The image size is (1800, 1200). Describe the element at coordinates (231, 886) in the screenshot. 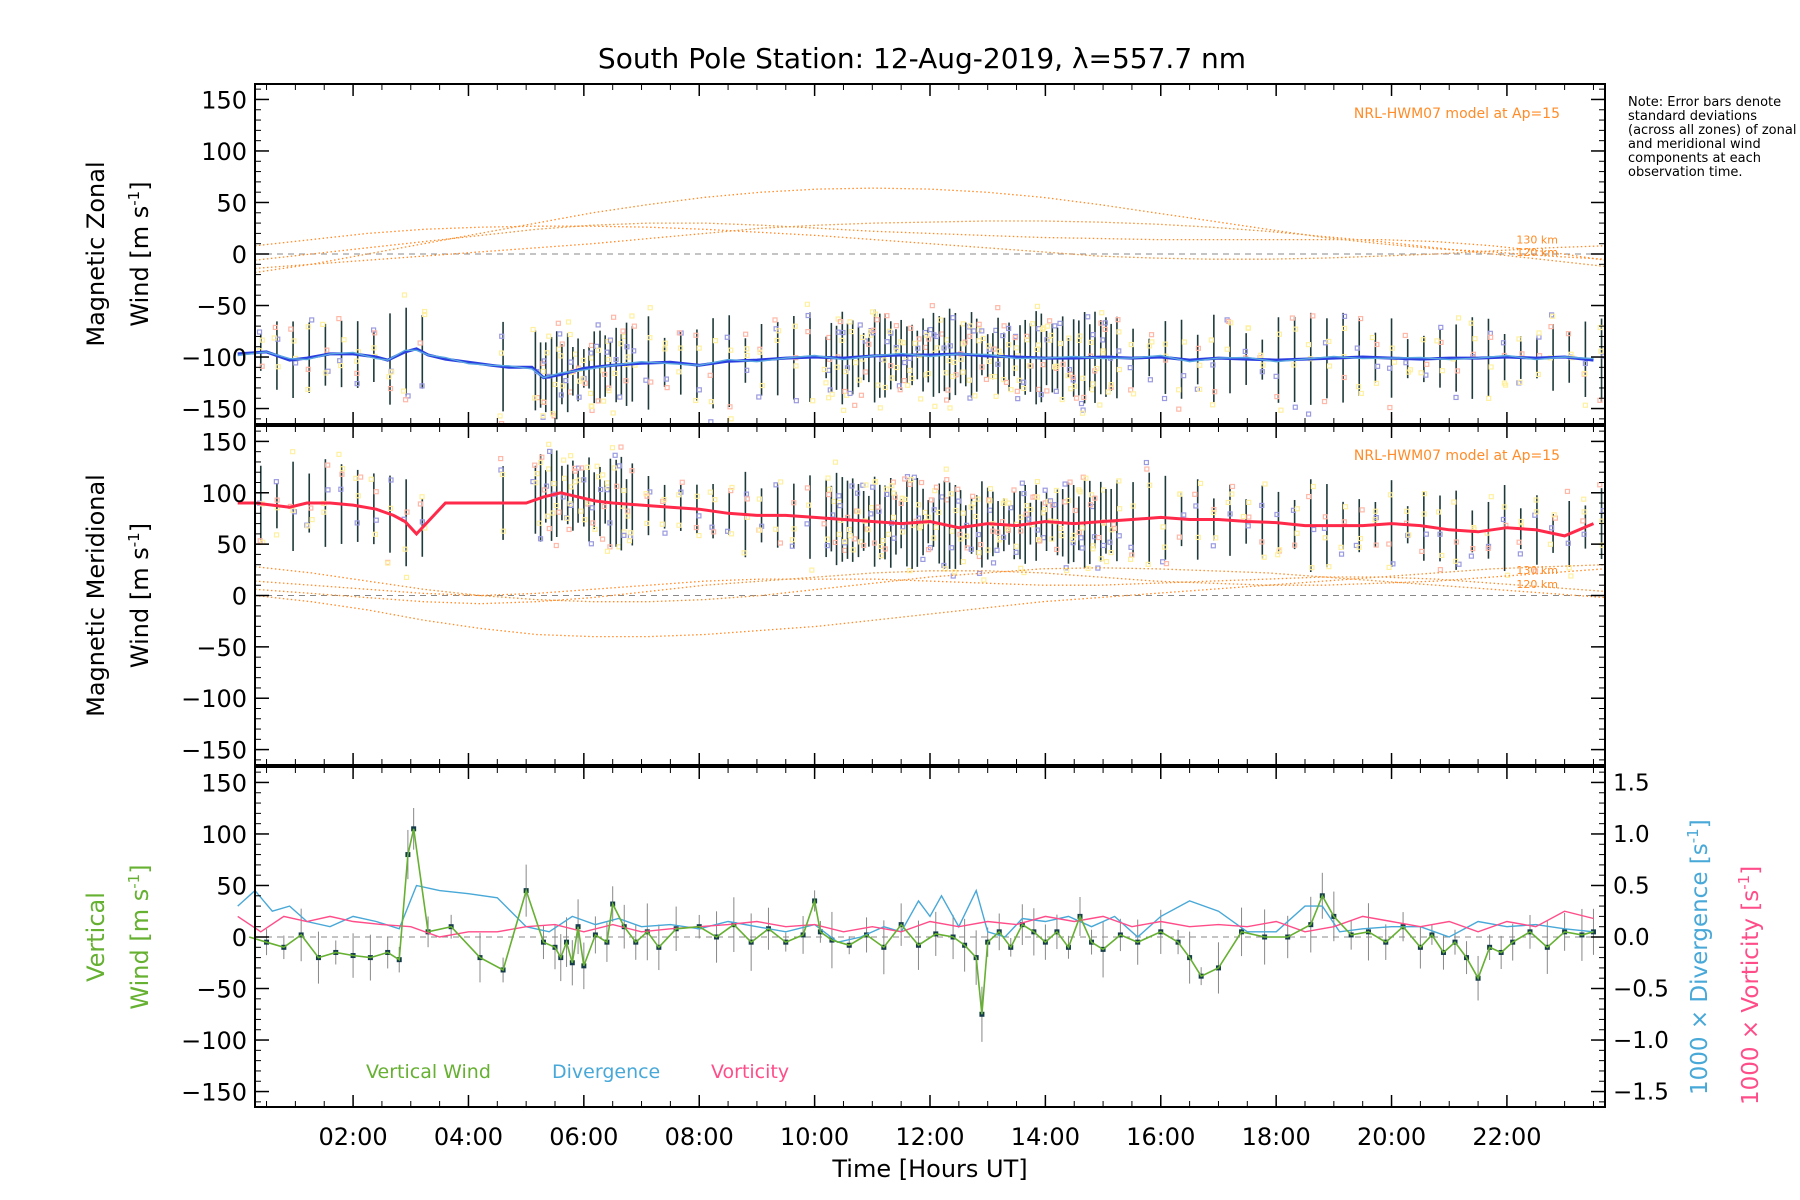

I see `y-axis-tick-label: 50` at that location.